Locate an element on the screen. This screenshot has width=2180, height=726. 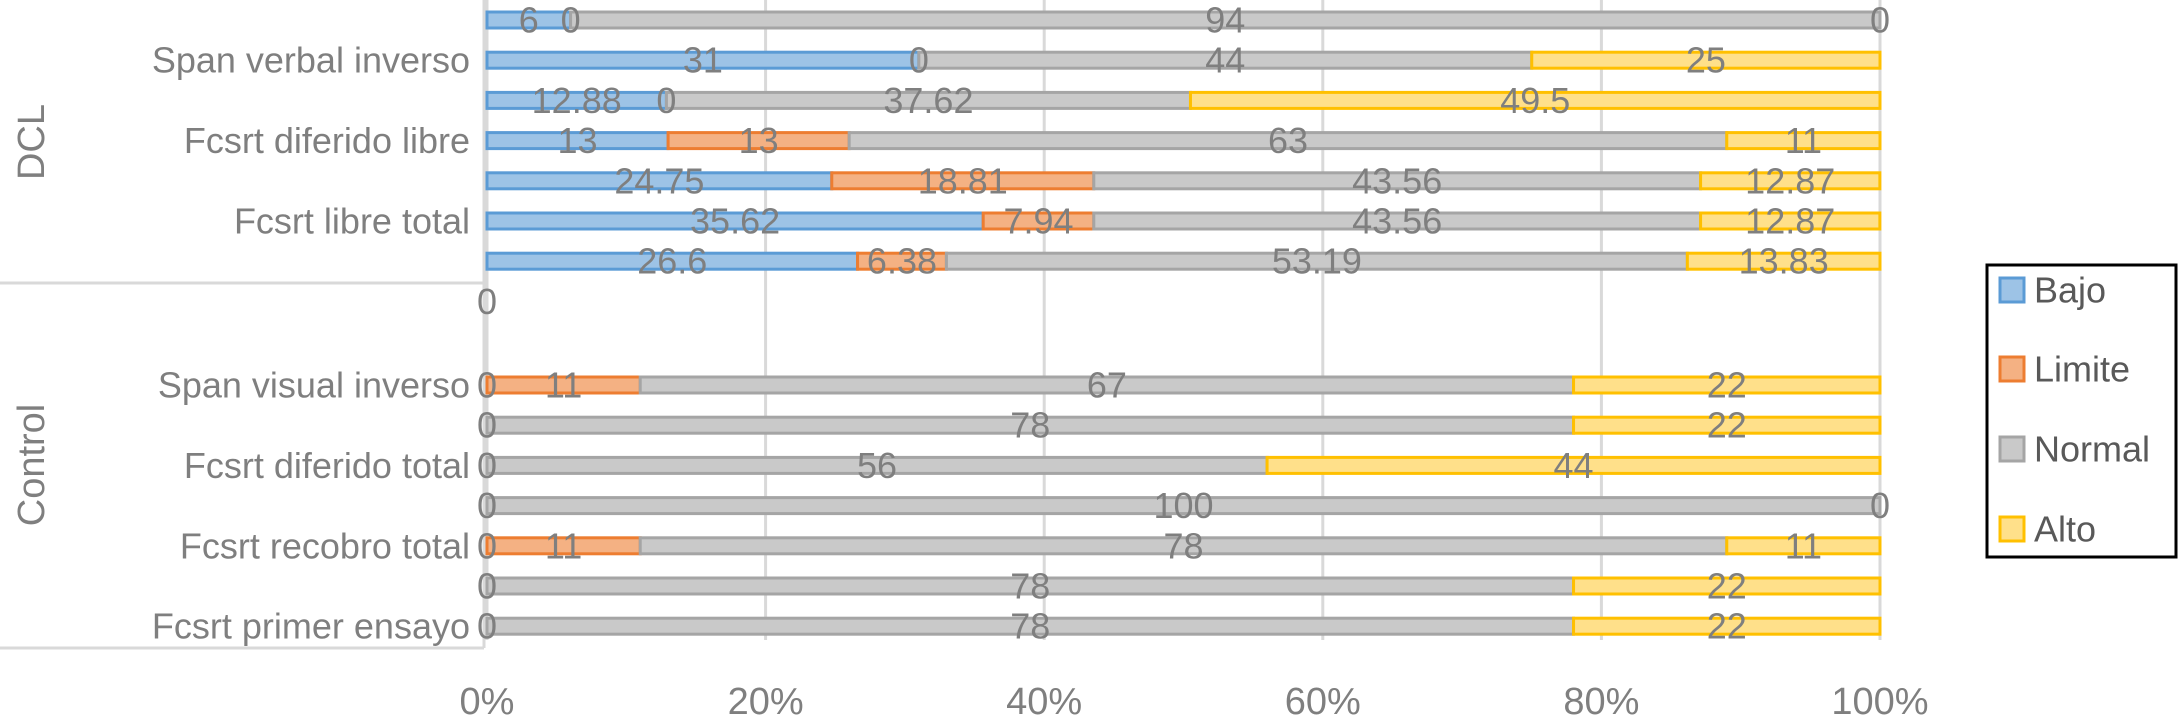
data-label: 100 is located at coordinates (1183, 505).